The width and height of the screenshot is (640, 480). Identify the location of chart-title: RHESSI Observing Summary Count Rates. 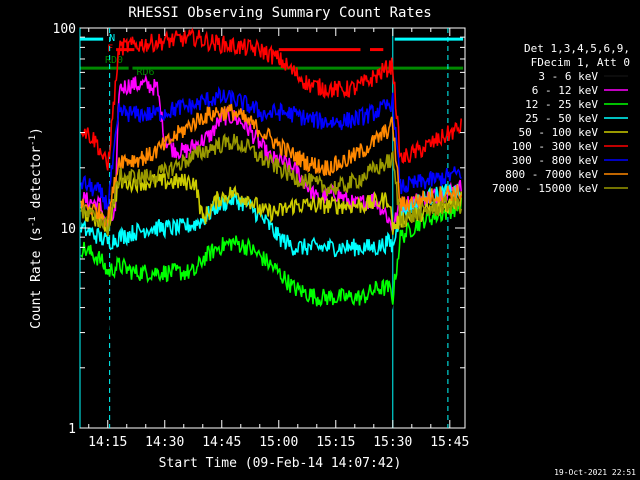
(279, 13).